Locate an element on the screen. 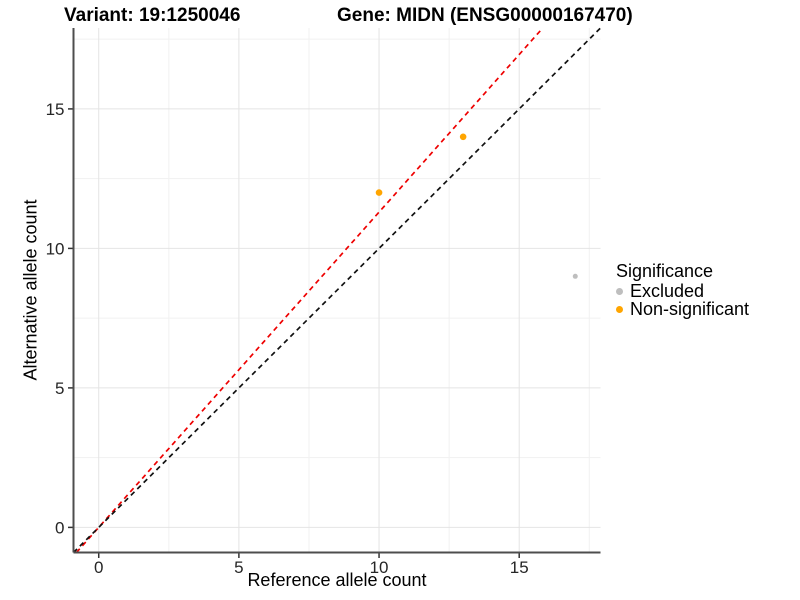 The image size is (800, 600). legend-item-non-significant: Non-significant is located at coordinates (683, 309).